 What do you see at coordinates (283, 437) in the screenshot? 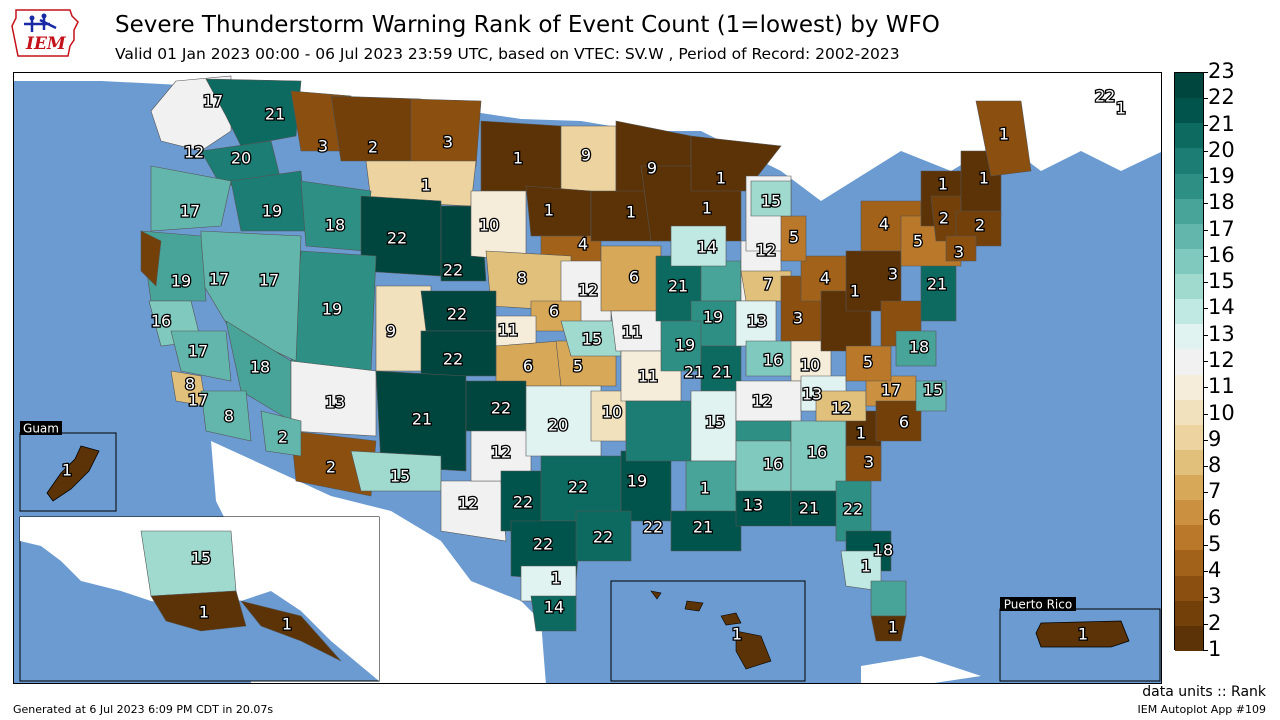
I see `wfo-rank-label: 2` at bounding box center [283, 437].